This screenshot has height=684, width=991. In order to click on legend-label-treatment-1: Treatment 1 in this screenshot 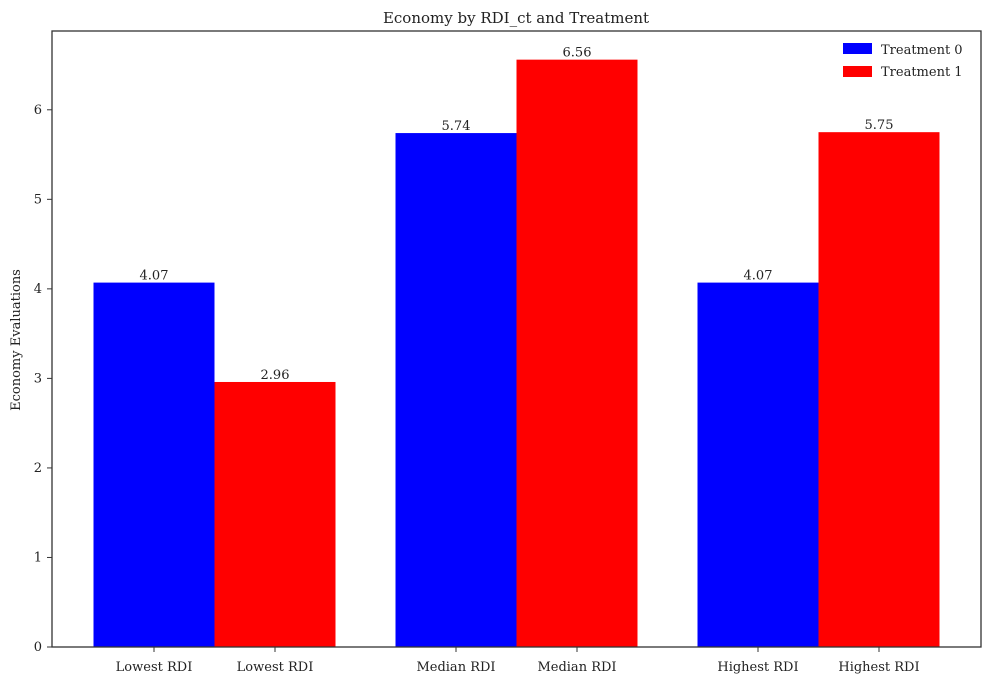, I will do `click(922, 72)`.